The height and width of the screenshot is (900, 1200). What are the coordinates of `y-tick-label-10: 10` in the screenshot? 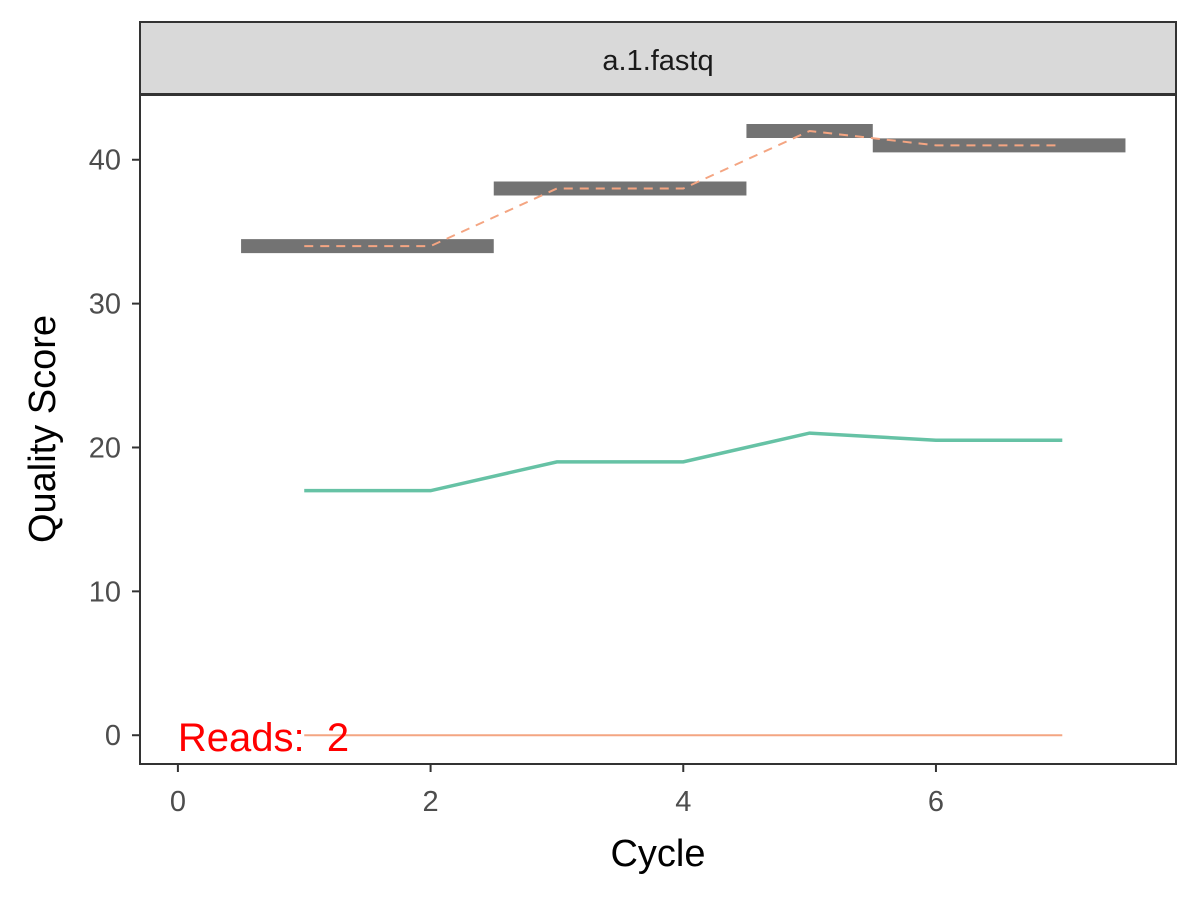 It's located at (105, 592).